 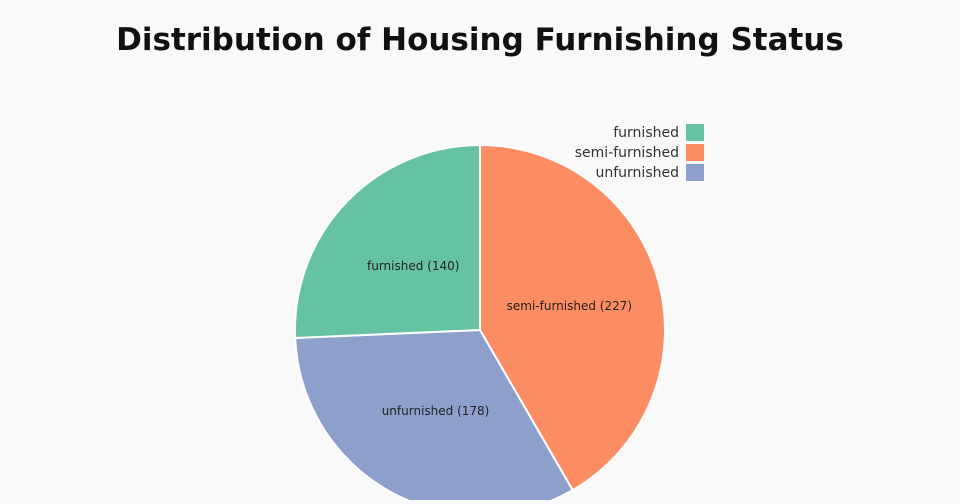 I want to click on legend-item-semi-furnished: semi-furnished, so click(x=639, y=152).